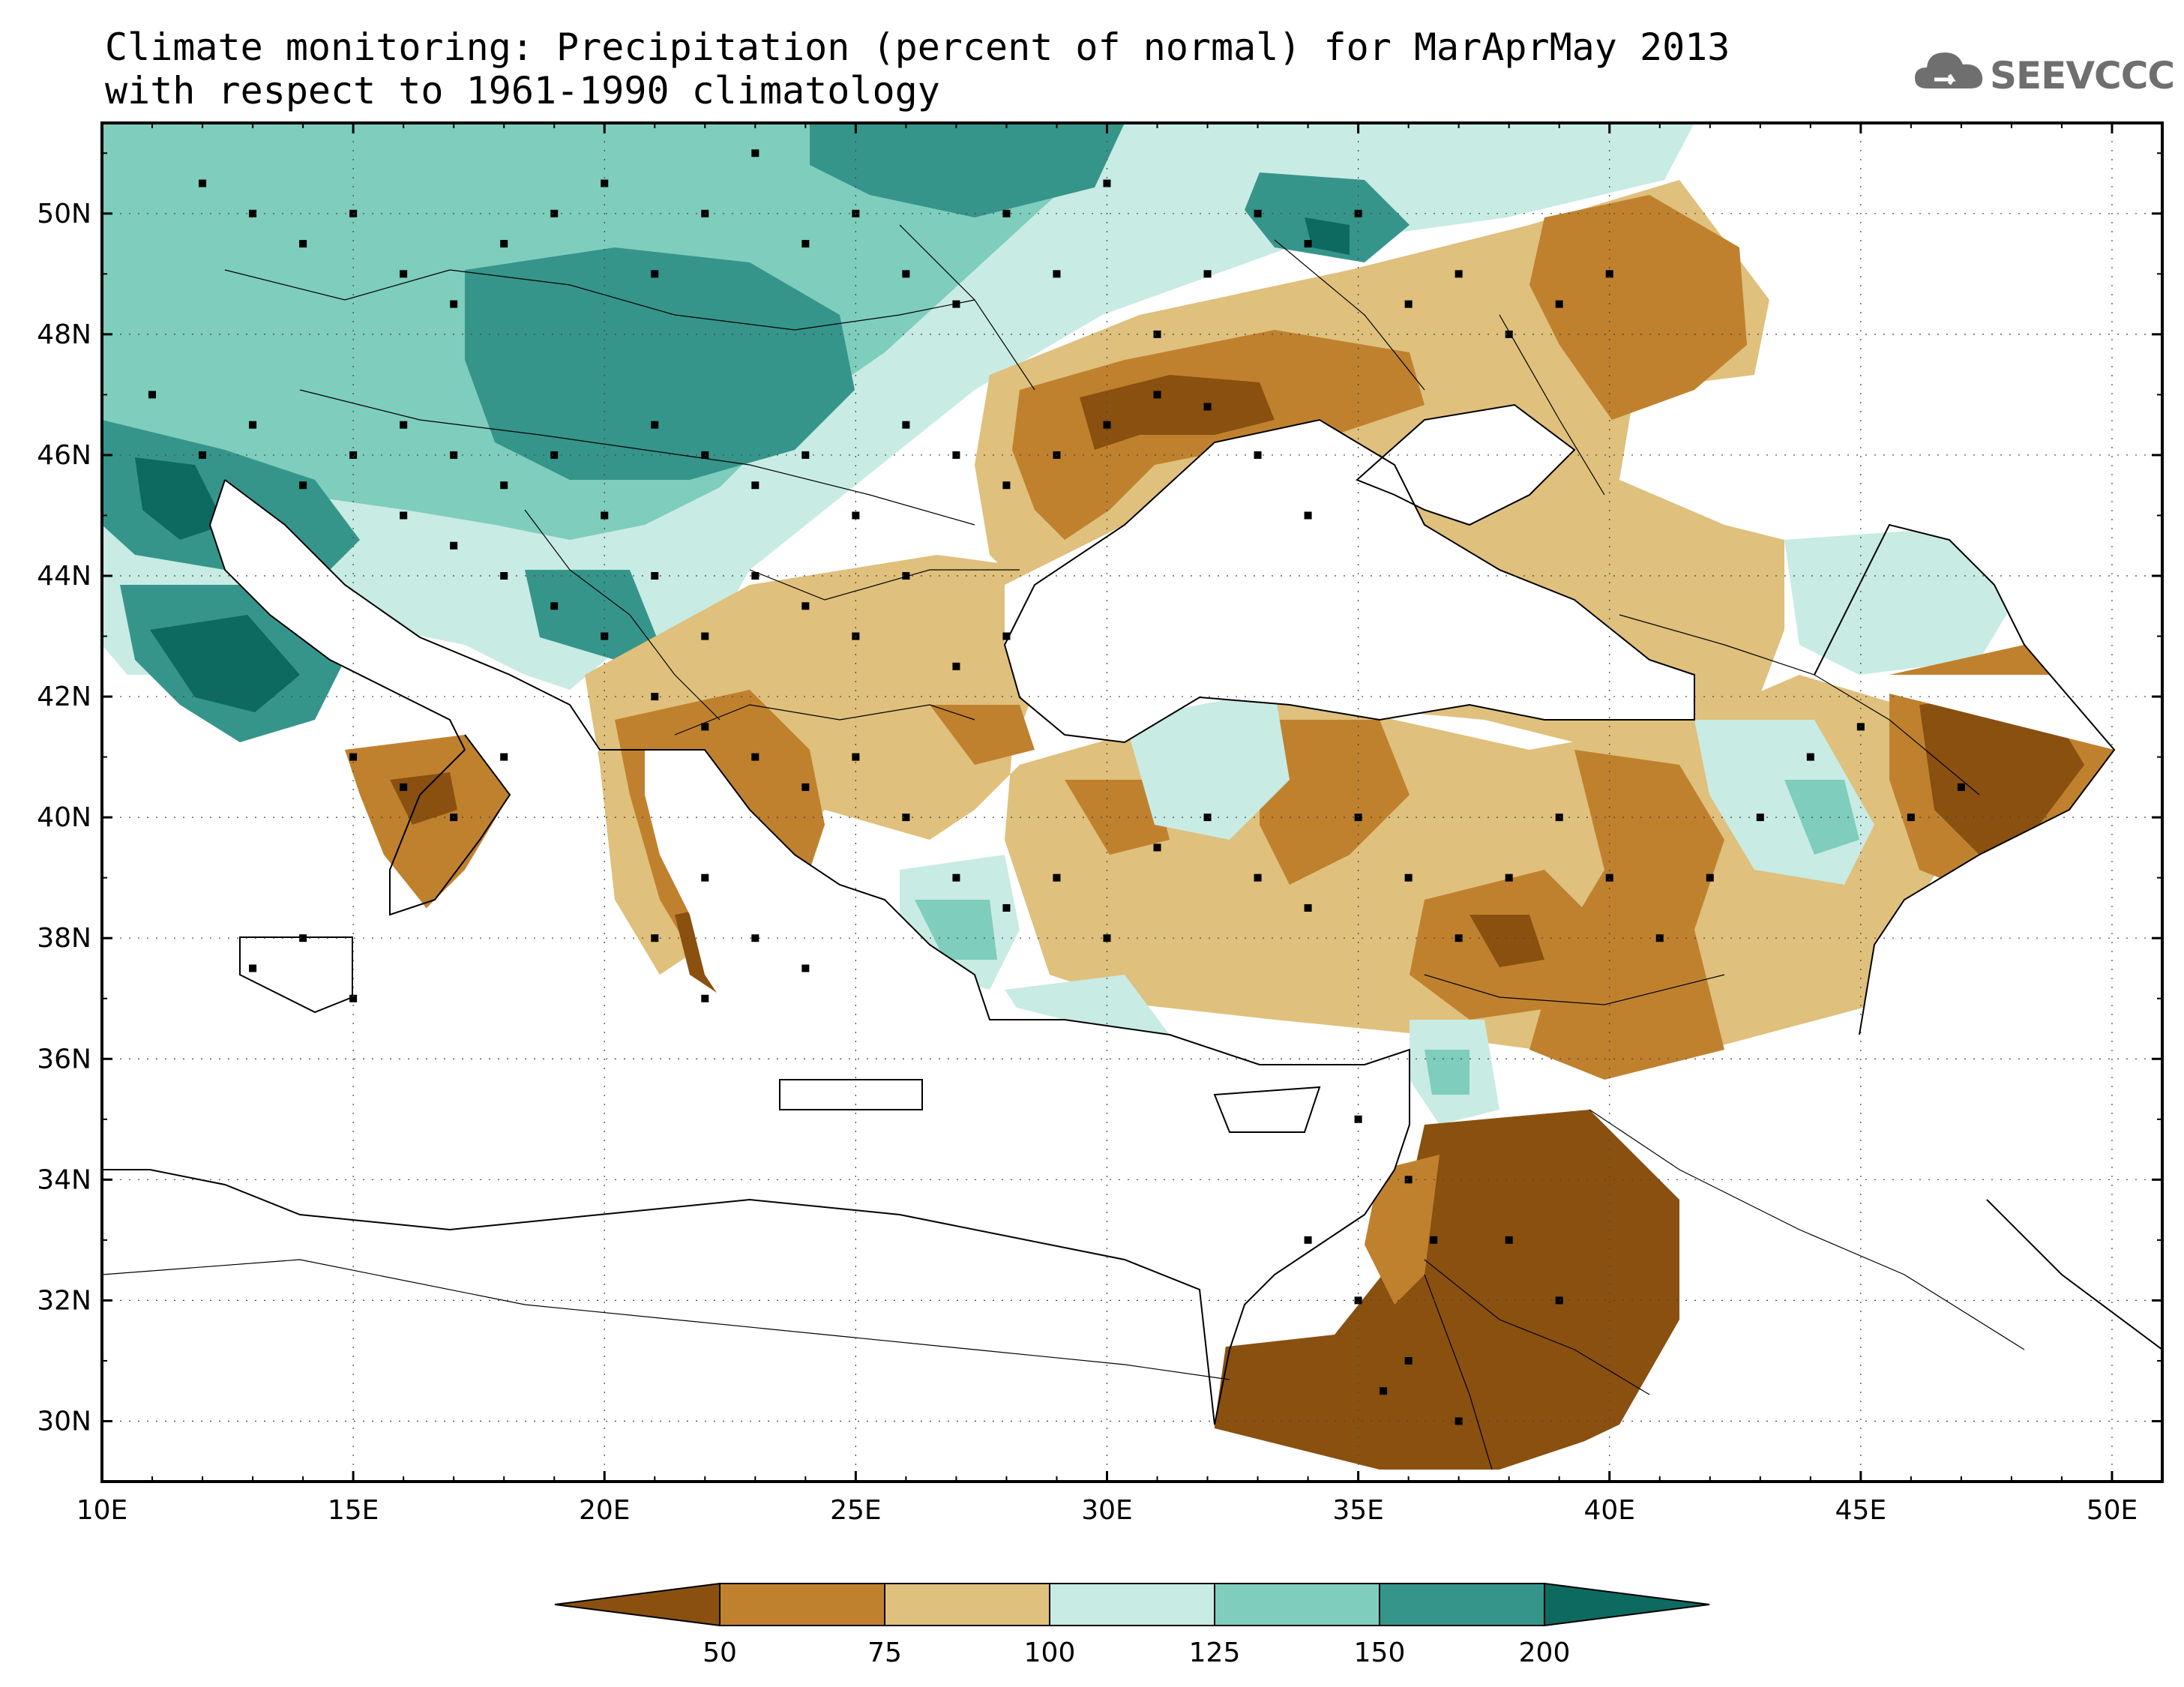 The image size is (2184, 1687). What do you see at coordinates (1050, 1653) in the screenshot?
I see `colorbar-label: 100` at bounding box center [1050, 1653].